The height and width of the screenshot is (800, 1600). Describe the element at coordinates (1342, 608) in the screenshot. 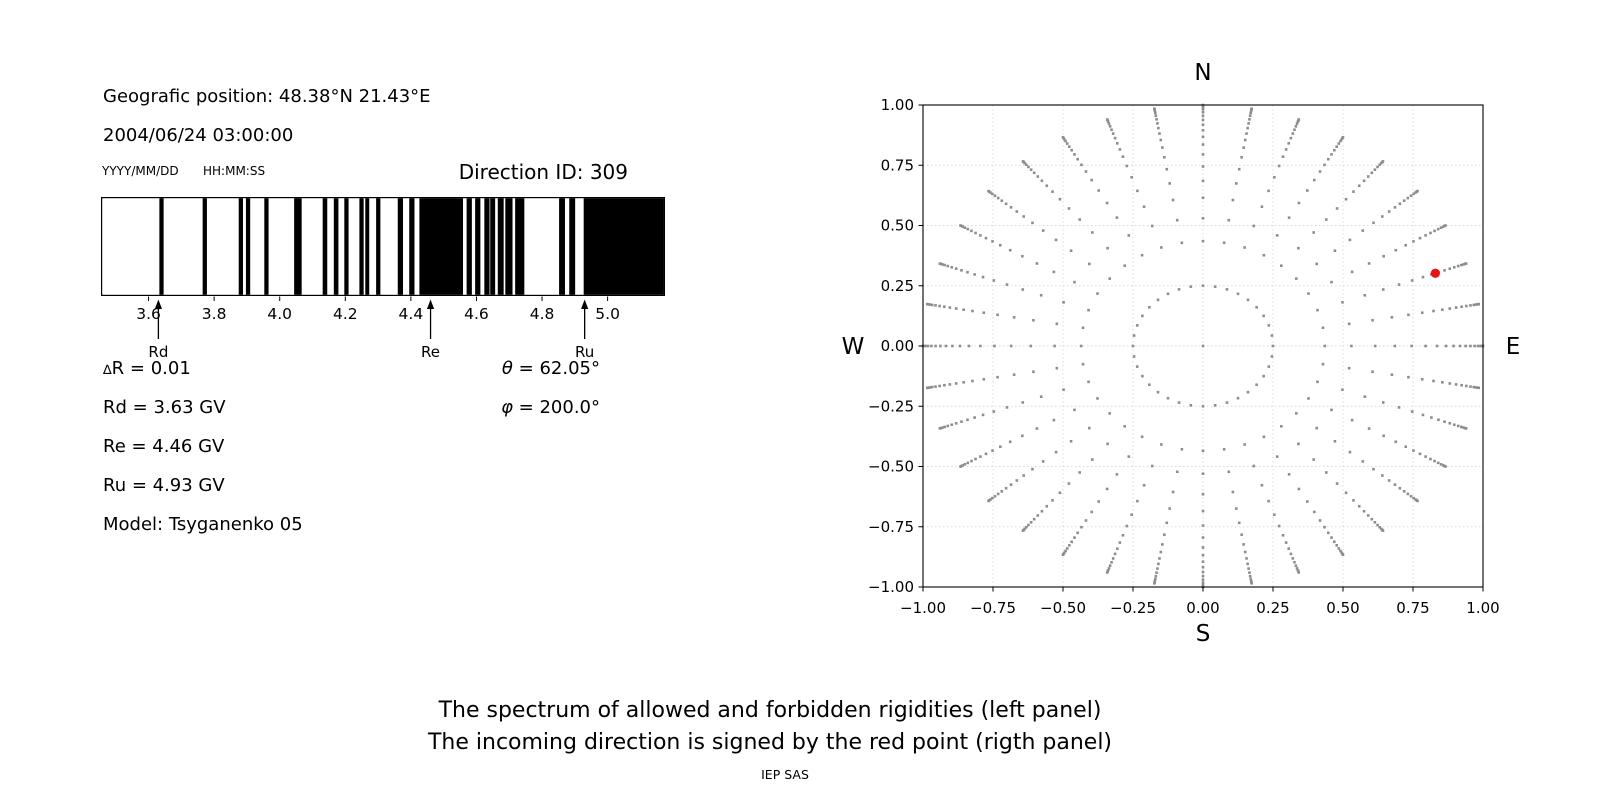

I see `x-tick-label: 0.50` at that location.